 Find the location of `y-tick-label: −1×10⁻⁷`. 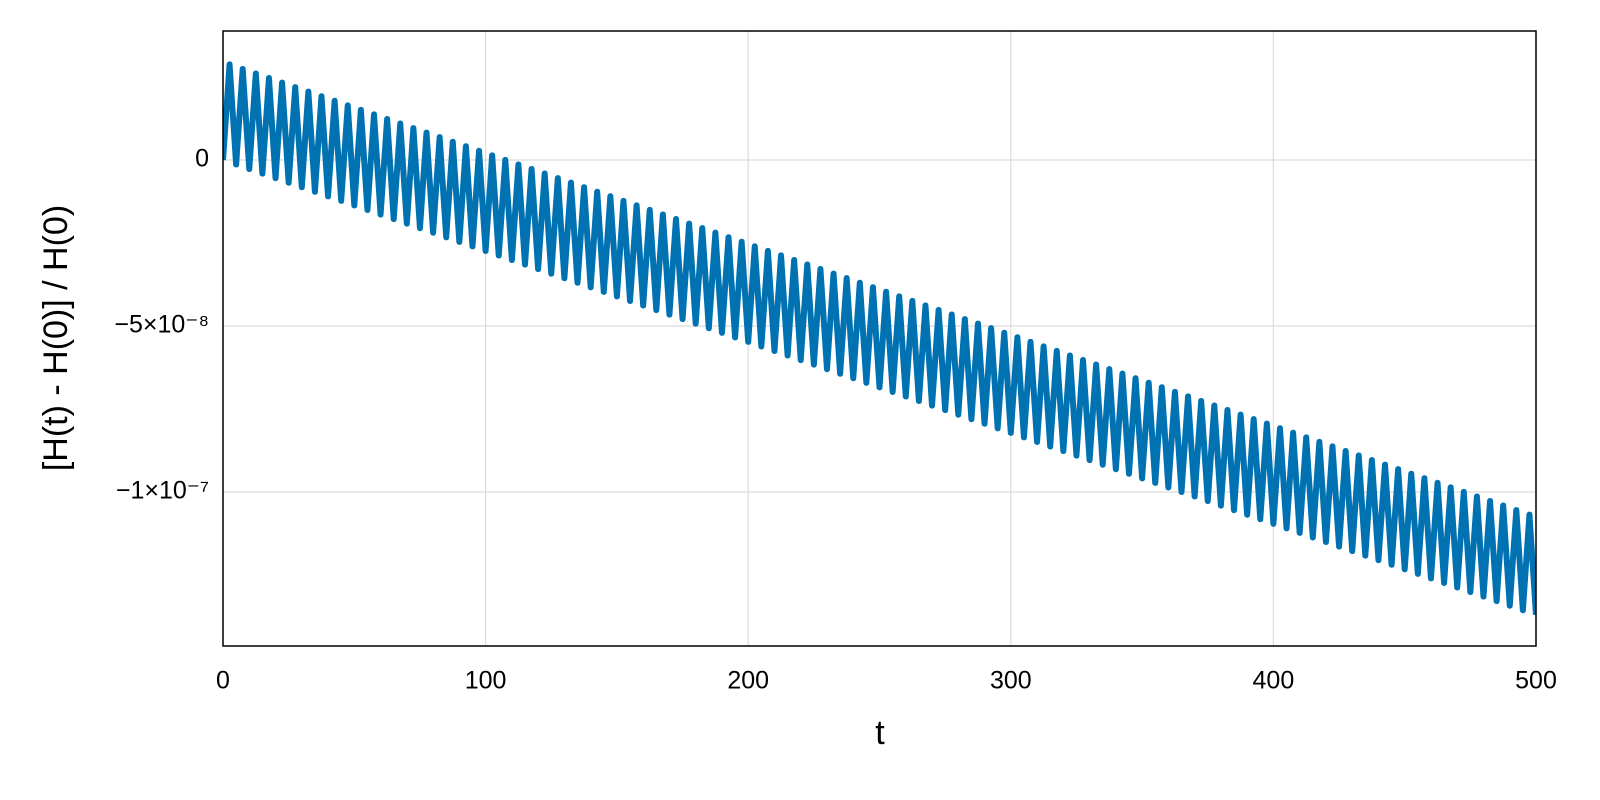

y-tick-label: −1×10⁻⁷ is located at coordinates (162, 491).